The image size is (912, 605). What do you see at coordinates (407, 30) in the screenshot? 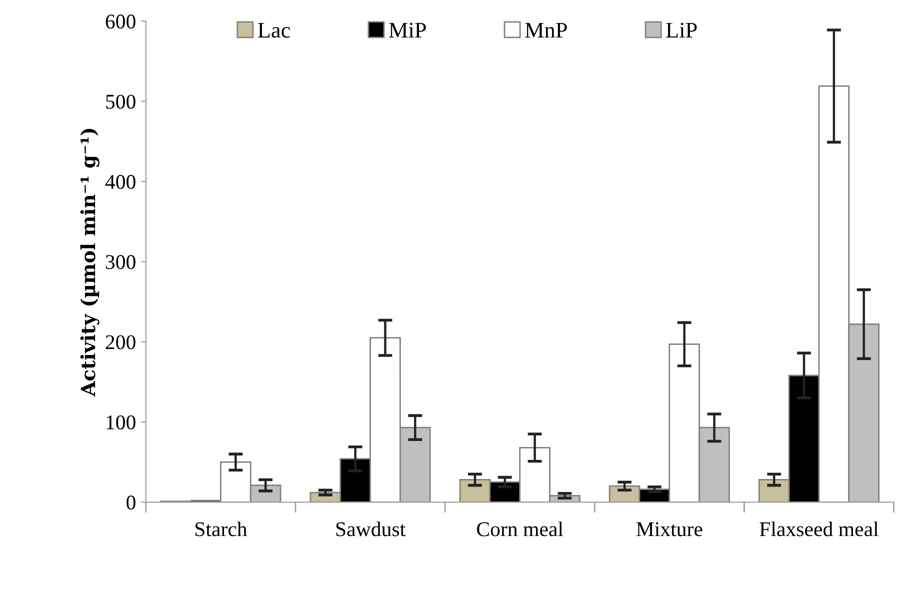
I see `legend-label: MiP` at bounding box center [407, 30].